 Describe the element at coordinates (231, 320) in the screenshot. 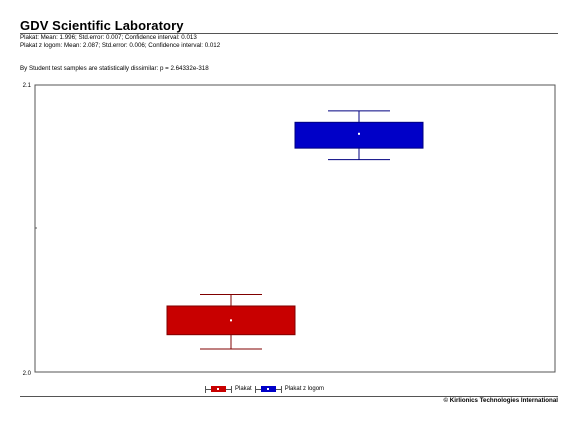

I see `mean-marker-plakat` at that location.